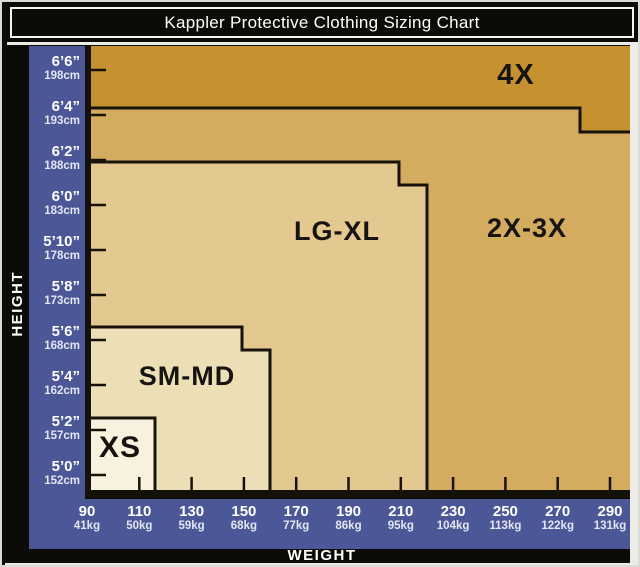 Image resolution: width=640 pixels, height=567 pixels. I want to click on x-axis-band, so click(329, 524).